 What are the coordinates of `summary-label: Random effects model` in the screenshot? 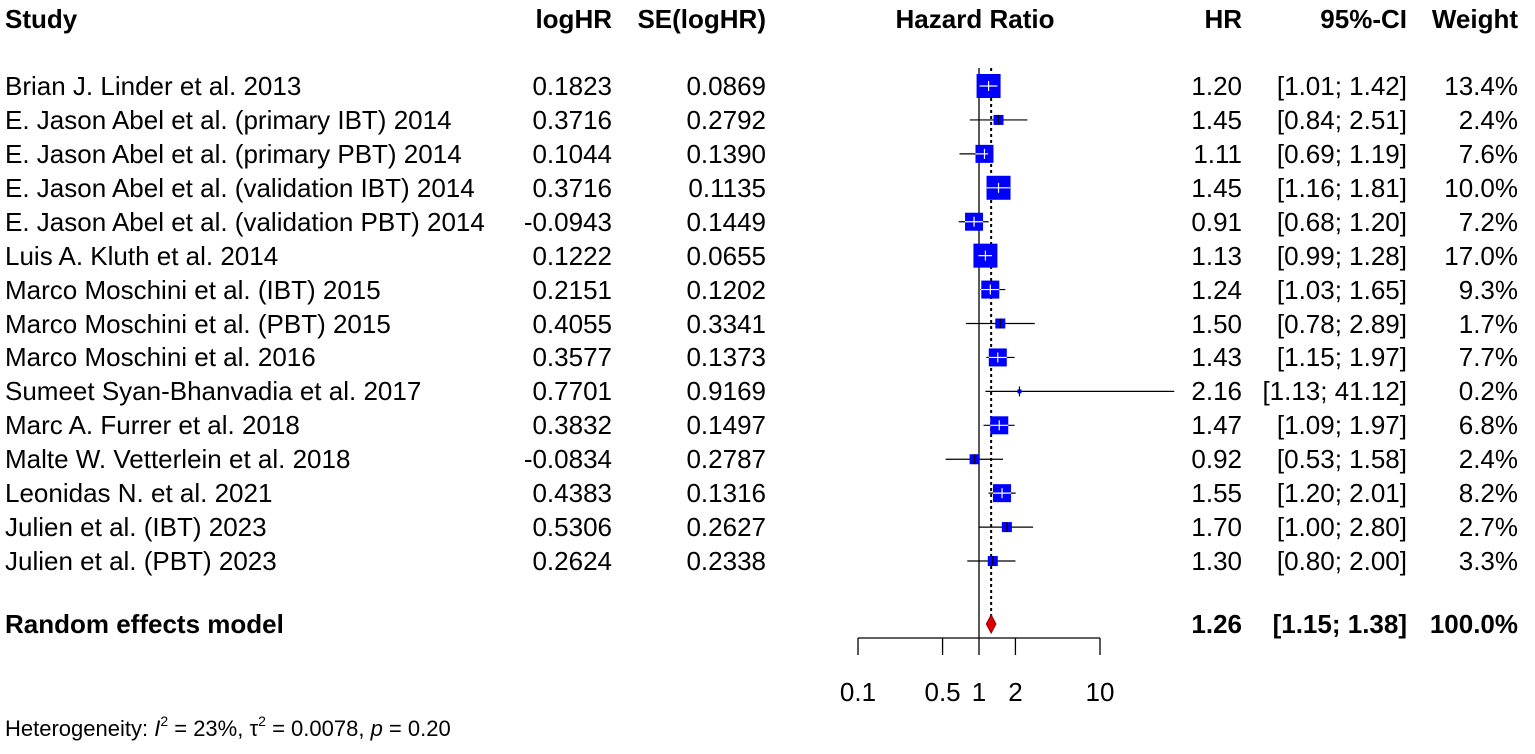 It's located at (144, 624).